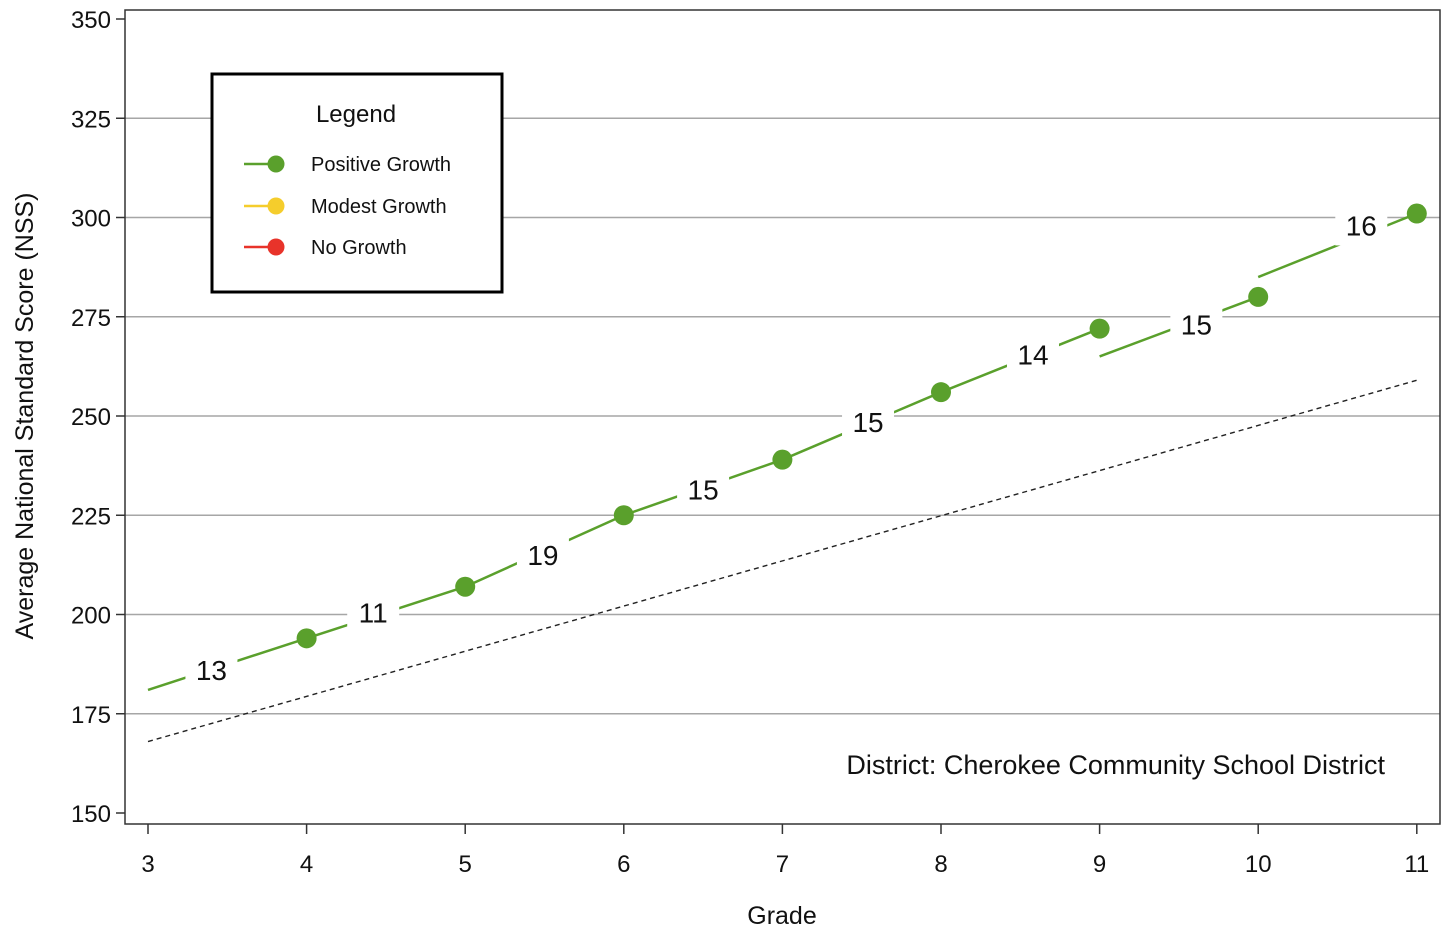 This screenshot has height=932, width=1448. Describe the element at coordinates (782, 864) in the screenshot. I see `x-tick-label: 7` at that location.